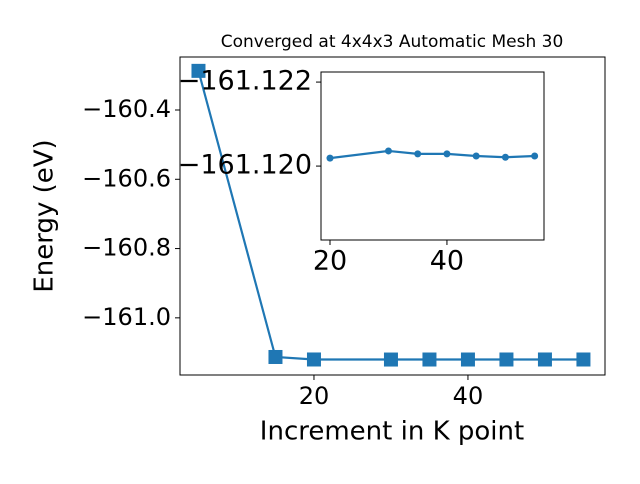  Describe the element at coordinates (392, 42) in the screenshot. I see `chart-title: Converged at 4x4x3 Automatic Mesh 30` at that location.